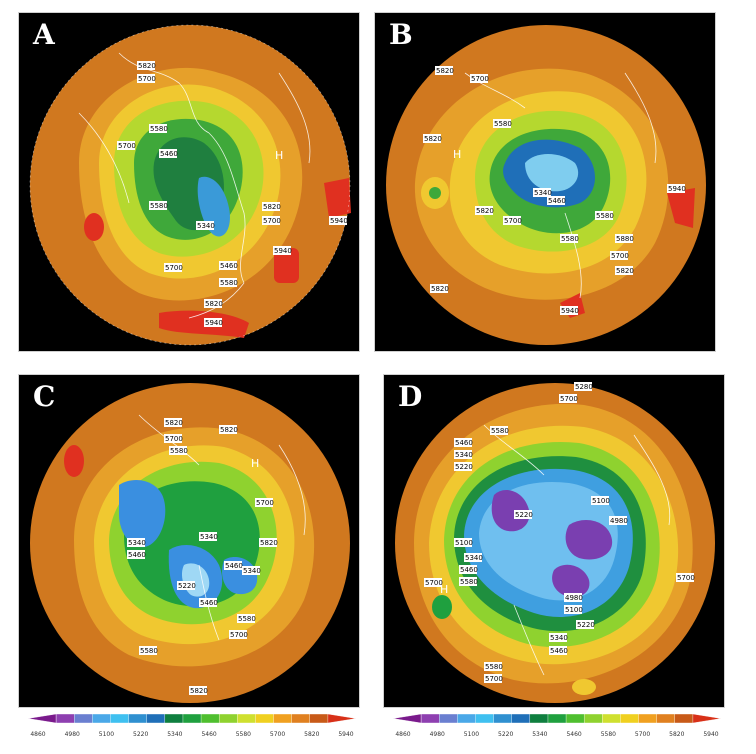 The image size is (756, 754). I want to click on panel-letter: D, so click(410, 396).